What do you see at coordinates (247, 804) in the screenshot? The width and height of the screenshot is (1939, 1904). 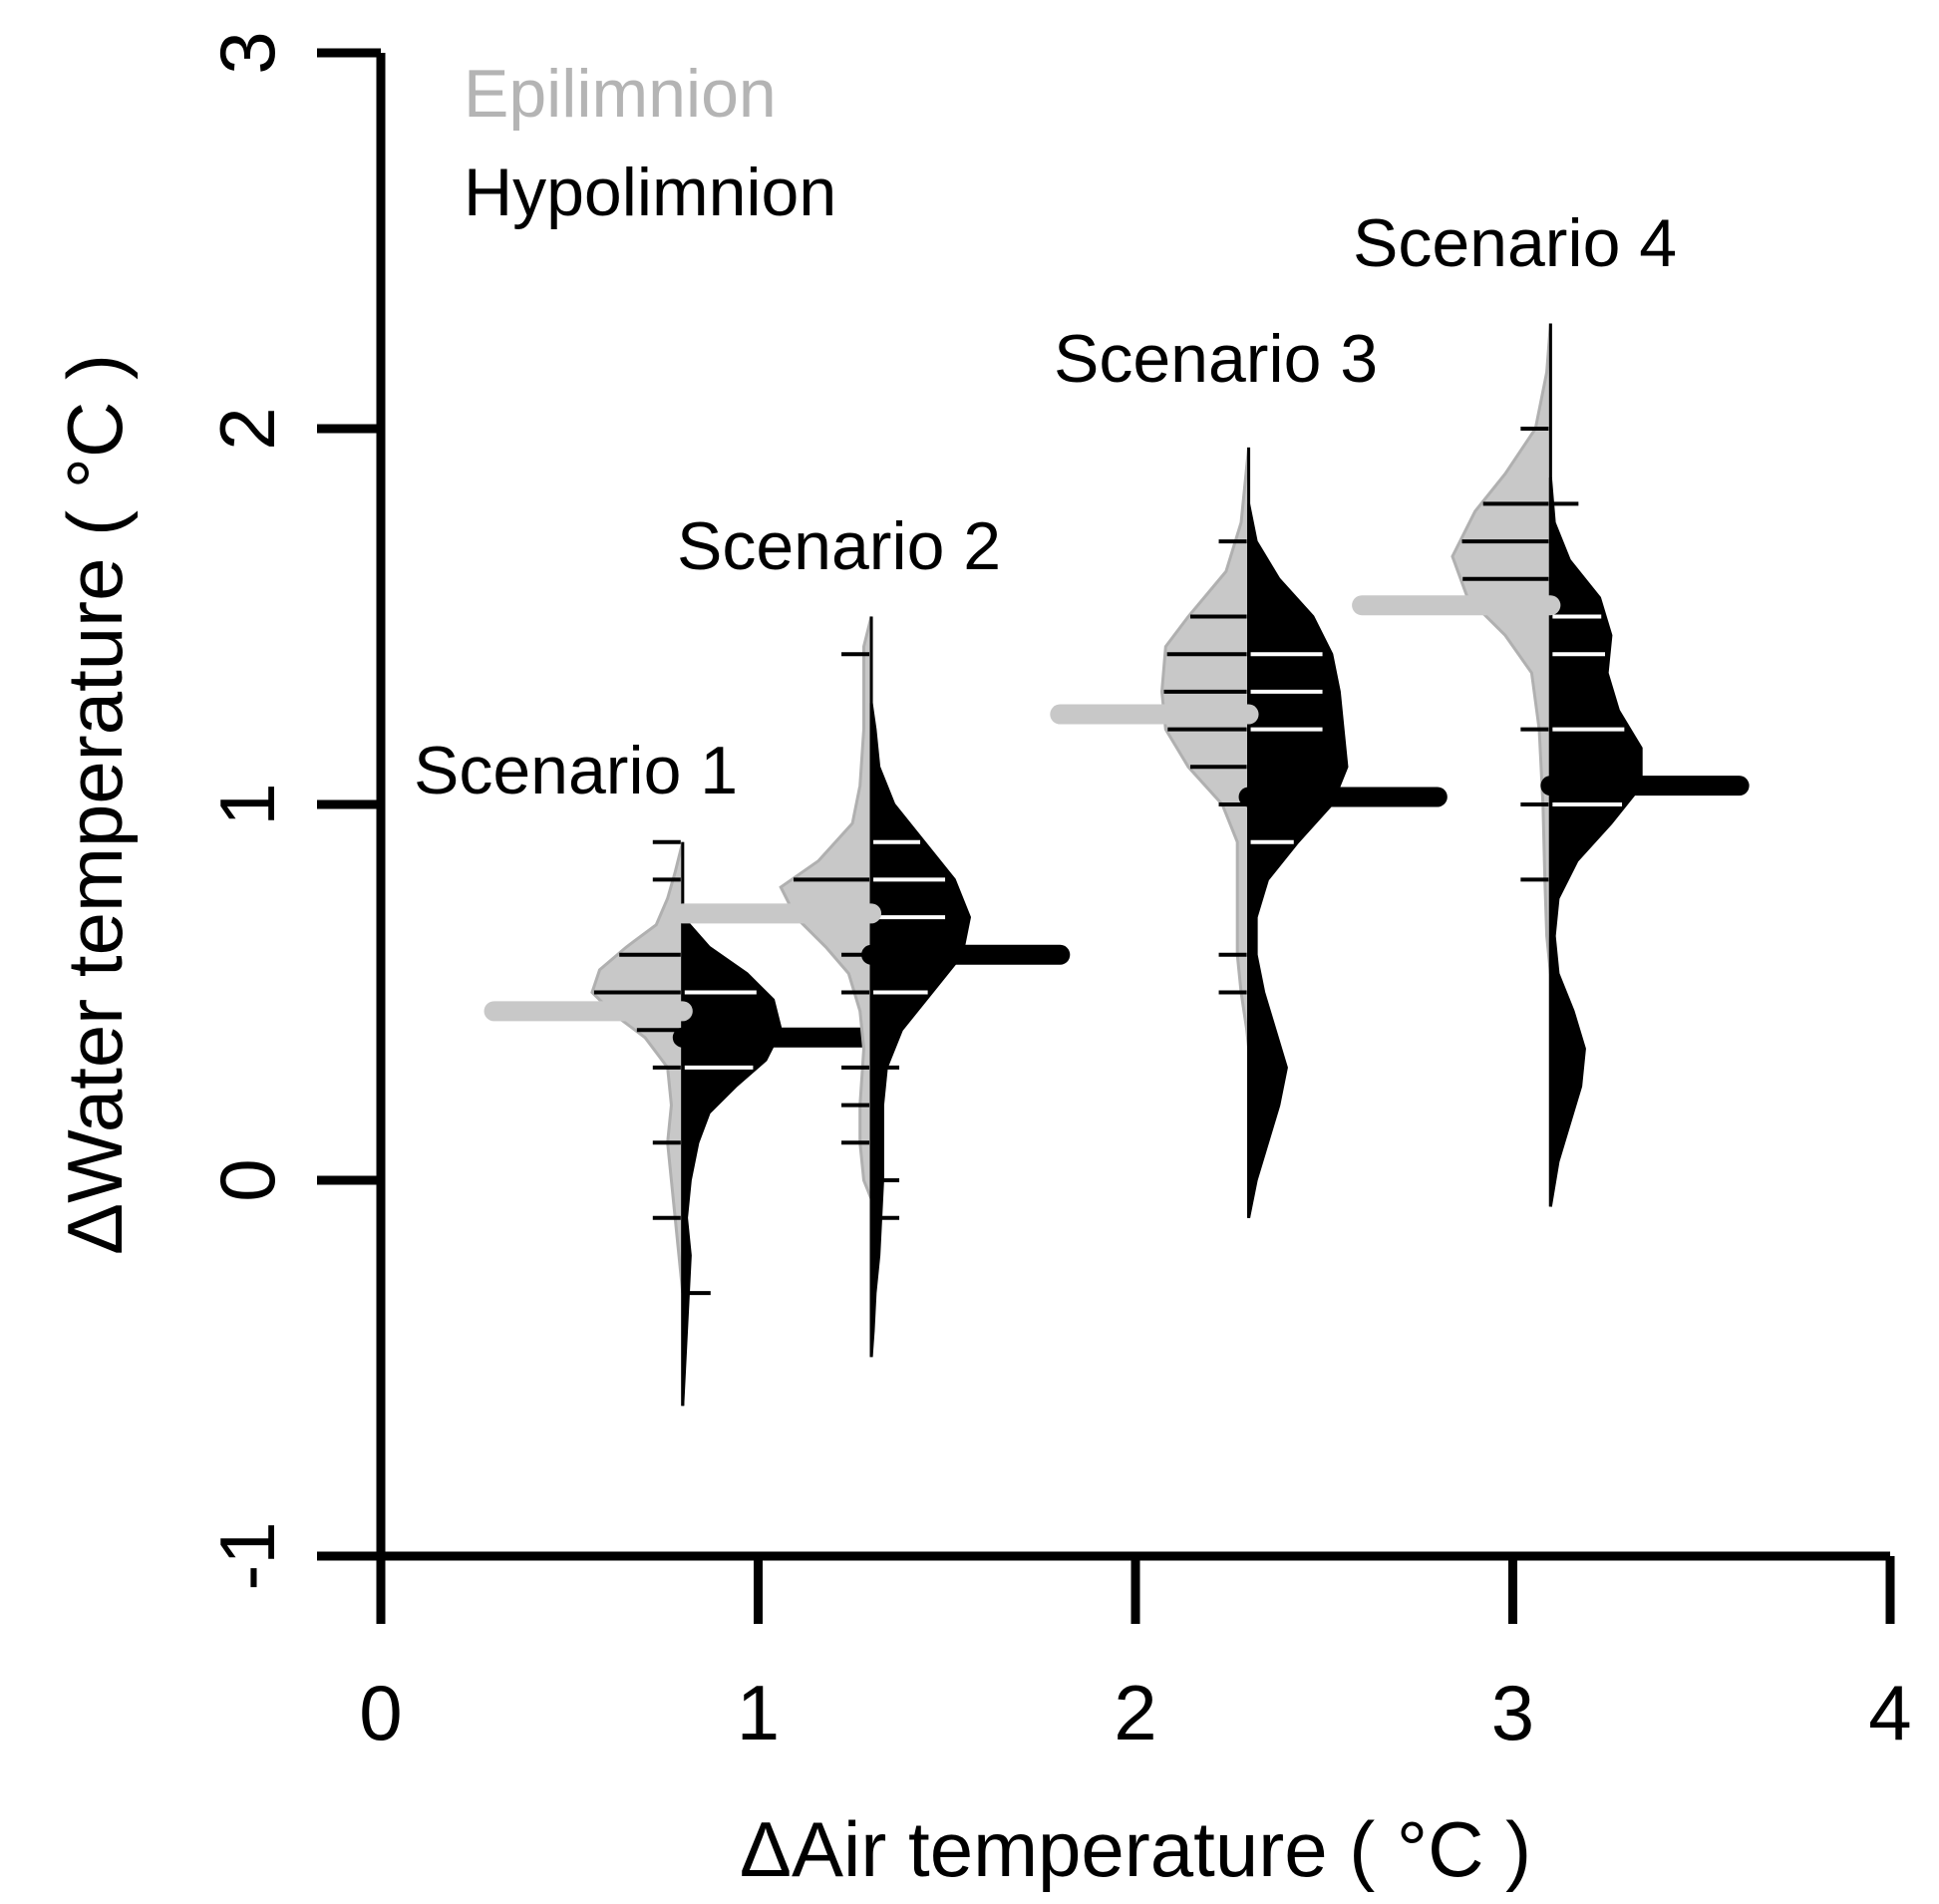 I see `y-tick-label: 1` at bounding box center [247, 804].